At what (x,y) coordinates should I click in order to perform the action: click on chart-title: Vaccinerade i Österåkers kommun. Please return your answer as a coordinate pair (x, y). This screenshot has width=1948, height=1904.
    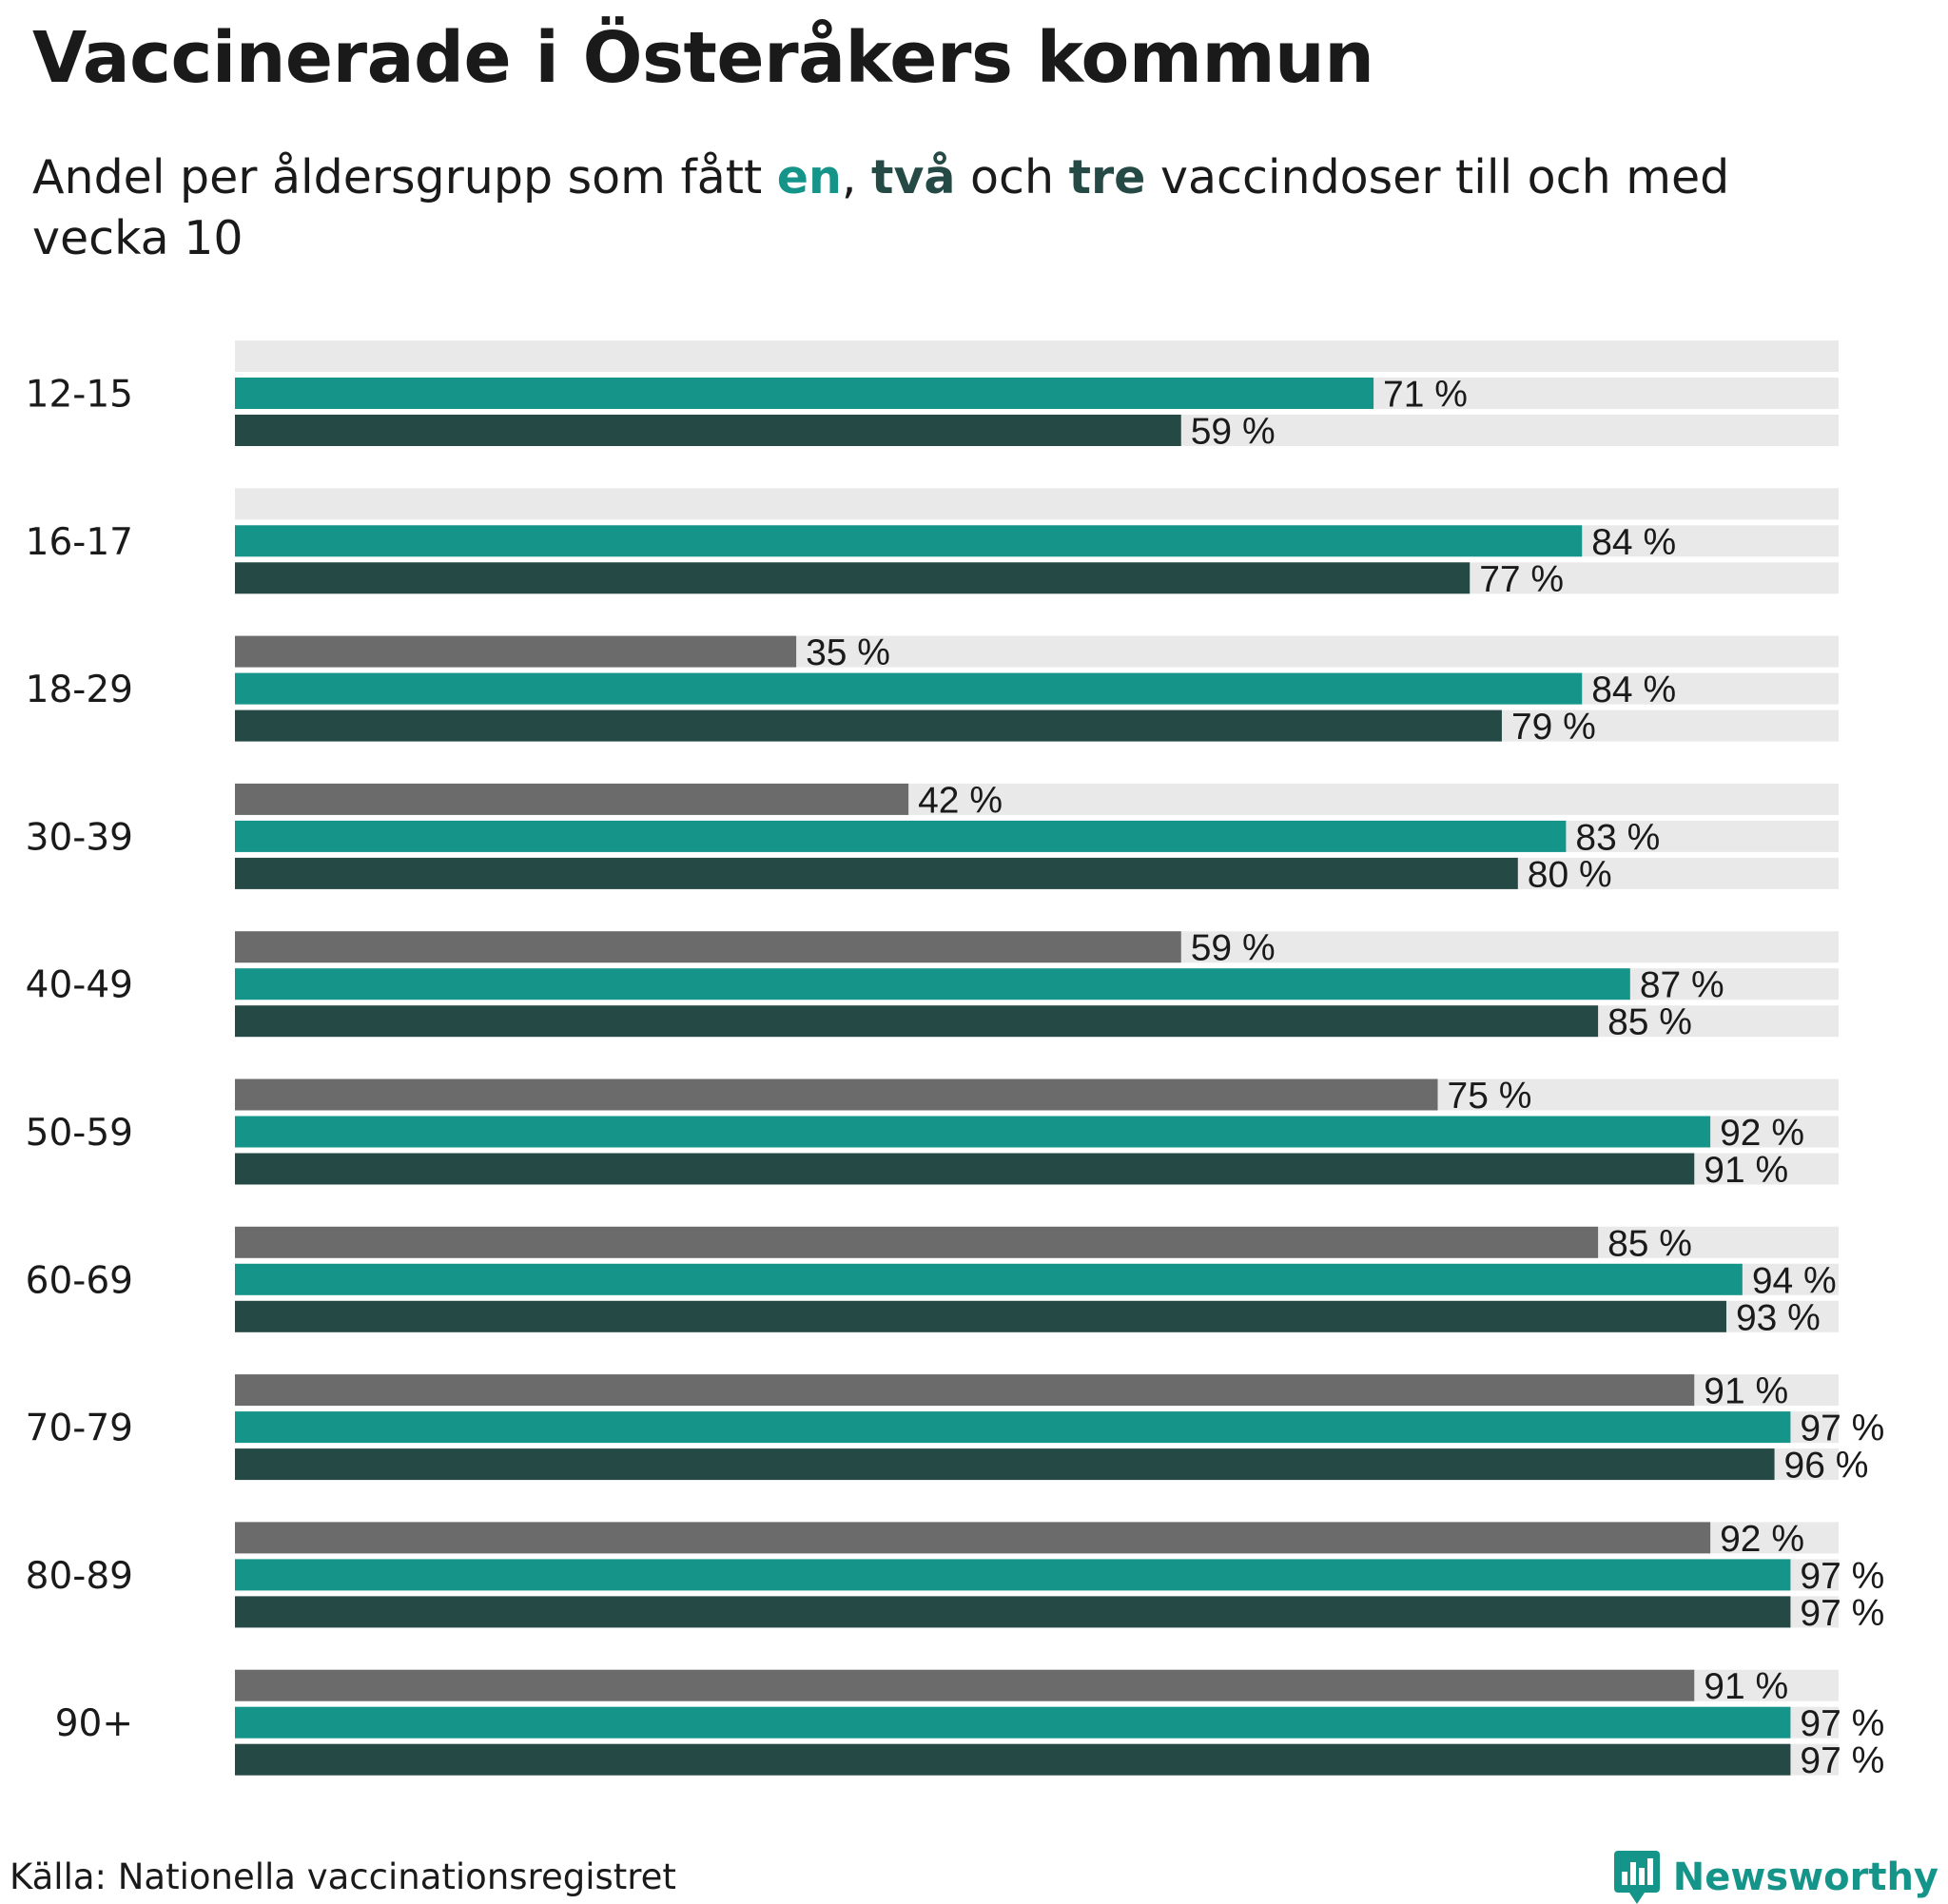
    Looking at the image, I should click on (703, 58).